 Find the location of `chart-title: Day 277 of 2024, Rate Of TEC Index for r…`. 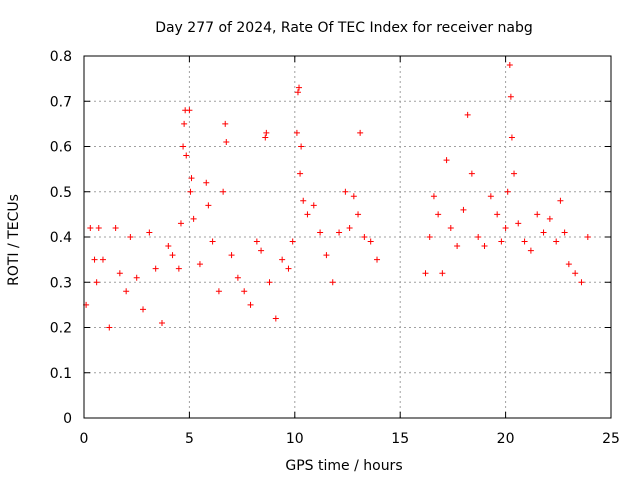

chart-title: Day 277 of 2024, Rate Of TEC Index for r… is located at coordinates (344, 28).